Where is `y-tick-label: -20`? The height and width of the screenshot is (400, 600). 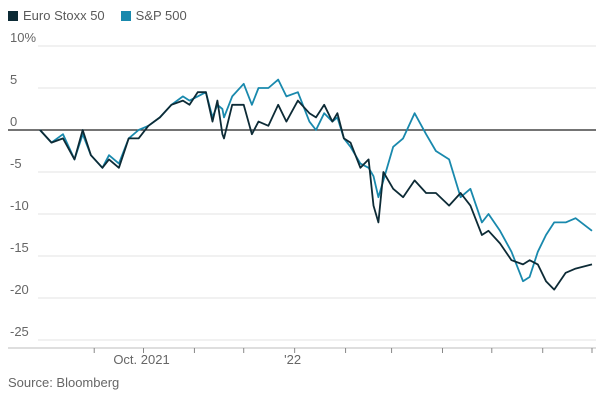 y-tick-label: -20 is located at coordinates (19, 289).